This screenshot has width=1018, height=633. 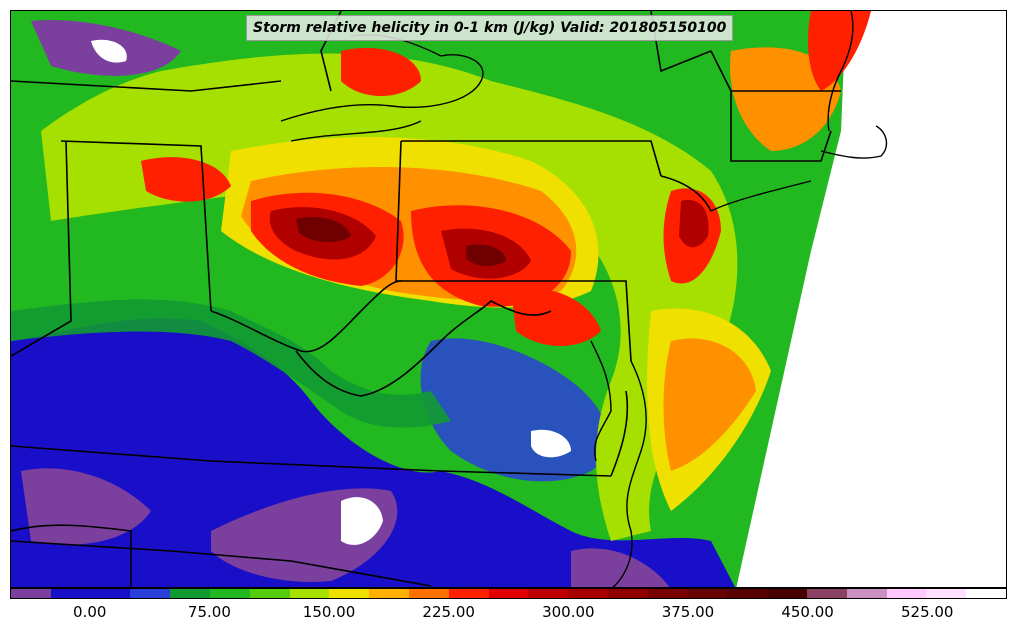 What do you see at coordinates (709, 404) in the screenshot?
I see `orange-zone-east` at bounding box center [709, 404].